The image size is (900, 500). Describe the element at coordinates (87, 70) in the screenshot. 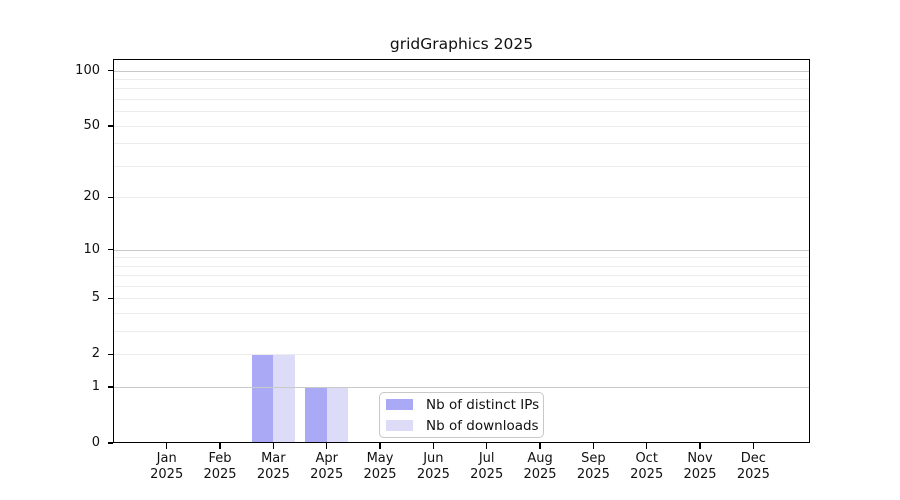

I see `y-tick-label-100: 100` at that location.